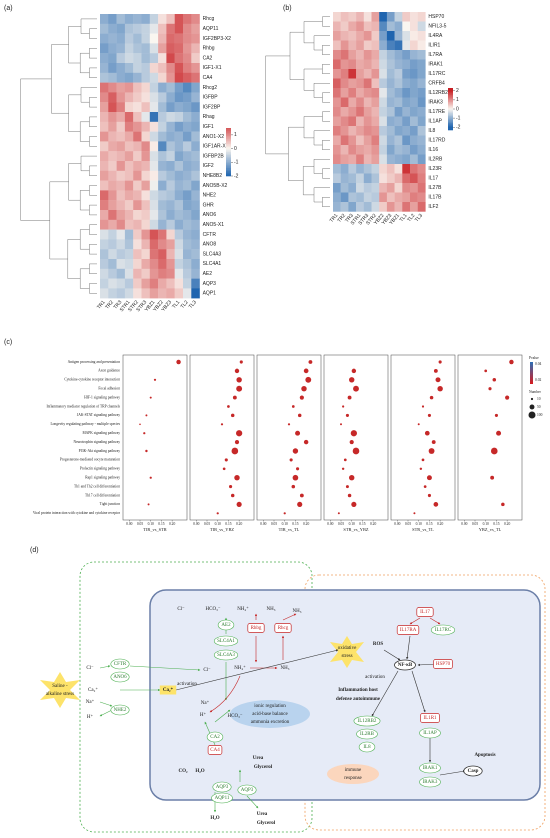 This screenshot has width=550, height=838. What do you see at coordinates (243, 609) in the screenshot?
I see `diagram-label: NH₄⁺` at bounding box center [243, 609].